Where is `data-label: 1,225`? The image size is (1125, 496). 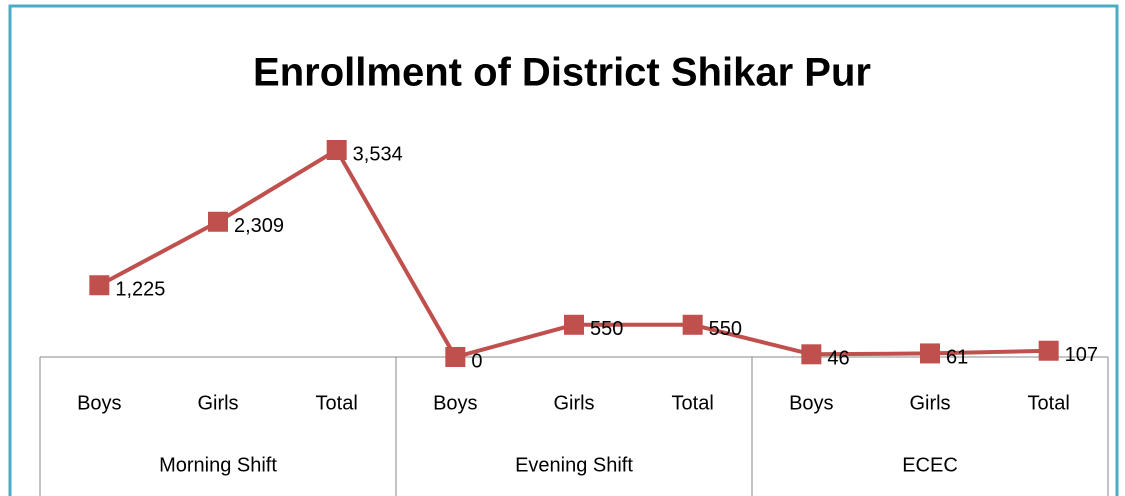
data-label: 1,225 is located at coordinates (140, 290).